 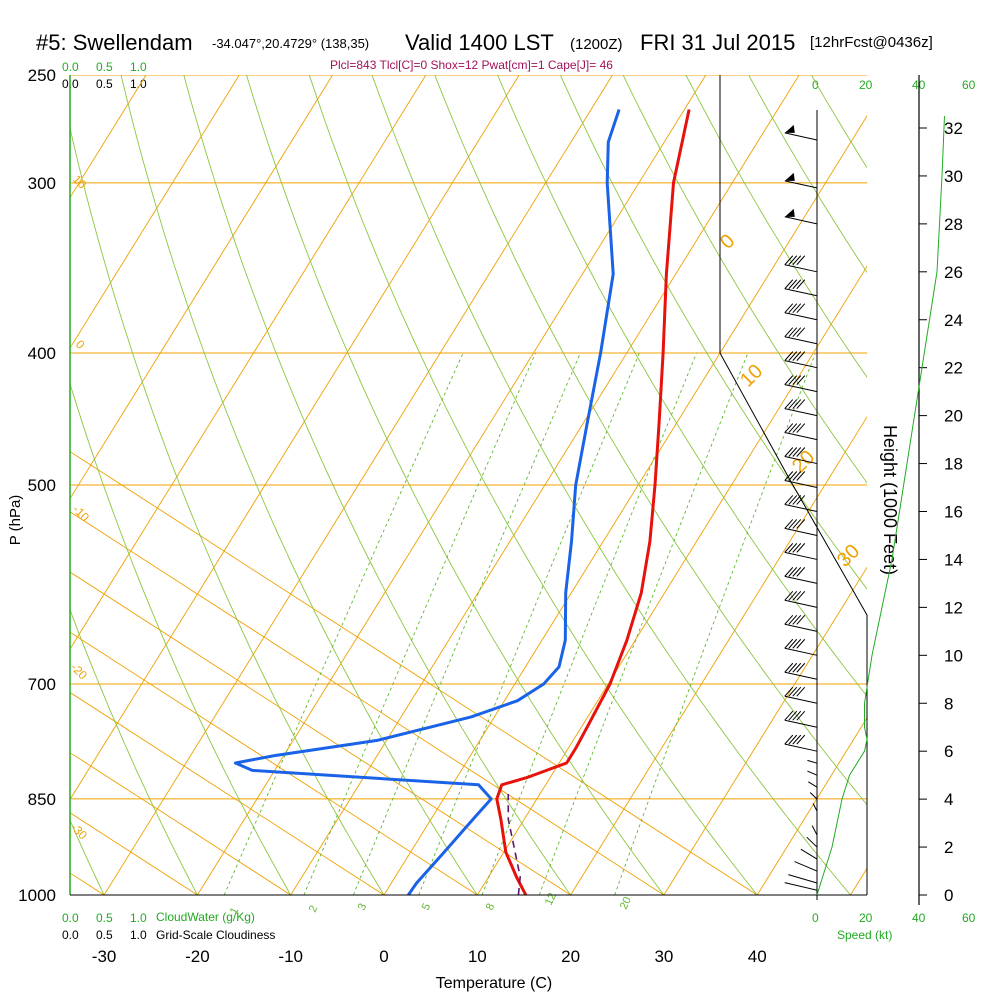 What do you see at coordinates (953, 655) in the screenshot?
I see `height-tick-label: 10` at bounding box center [953, 655].